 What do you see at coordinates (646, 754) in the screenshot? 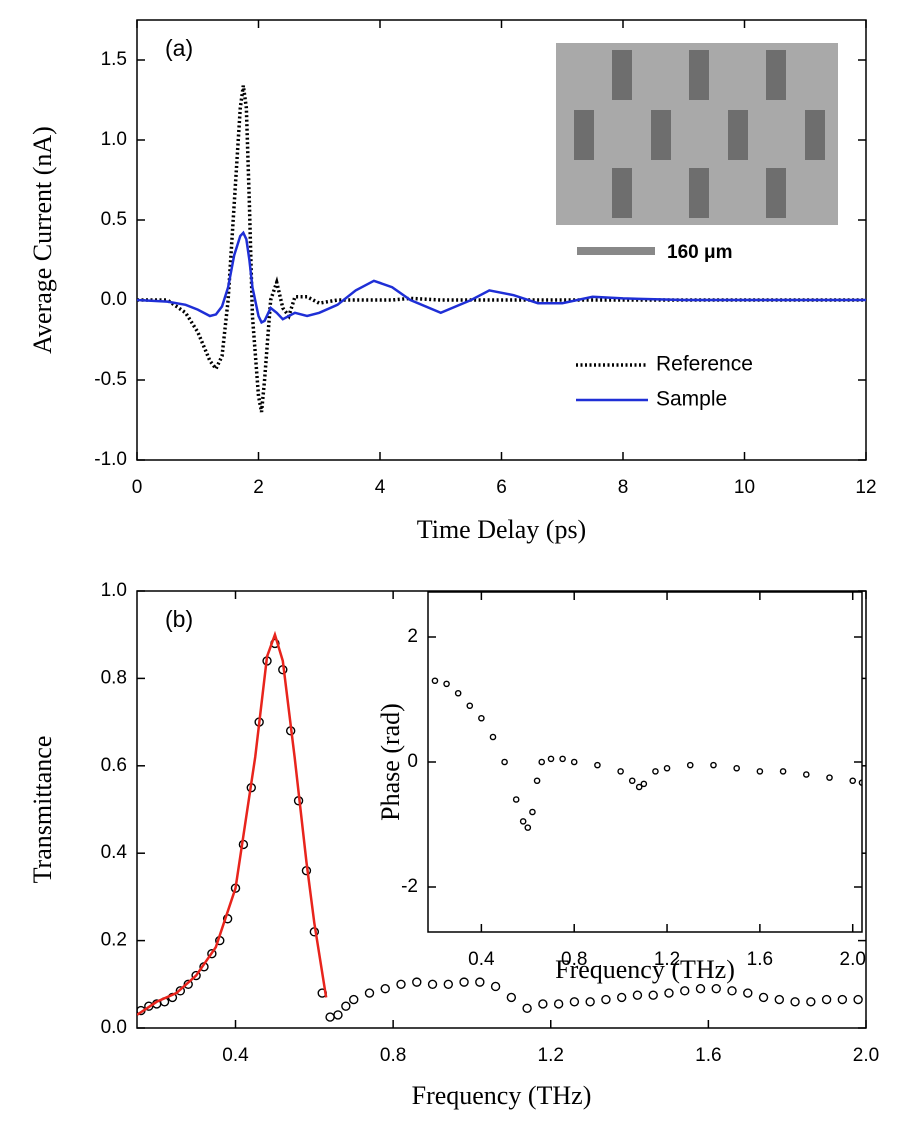
I see `data-layer` at bounding box center [646, 754].